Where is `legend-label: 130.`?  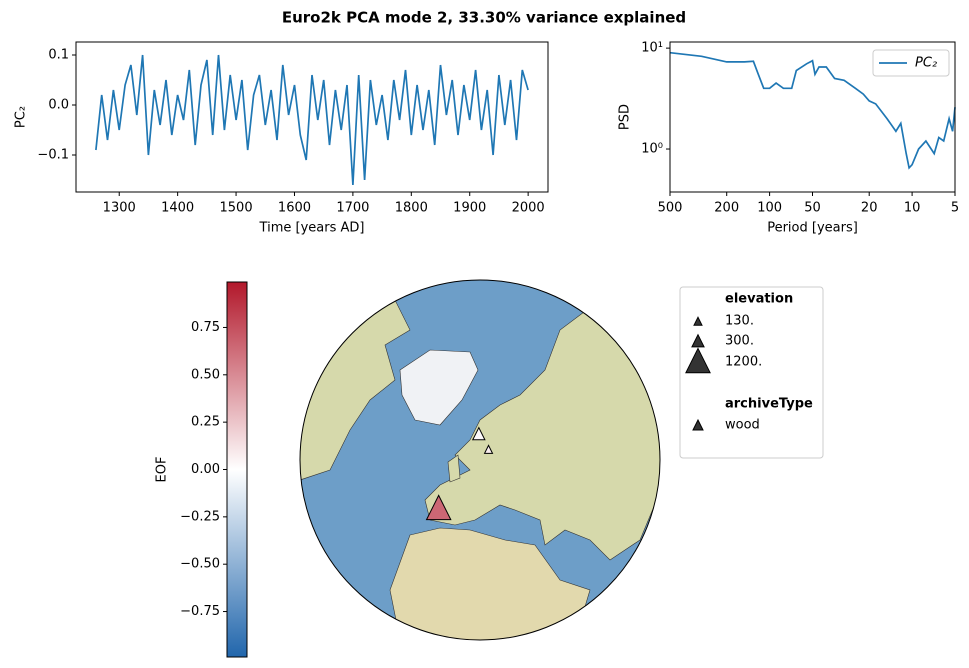 legend-label: 130. is located at coordinates (739, 321).